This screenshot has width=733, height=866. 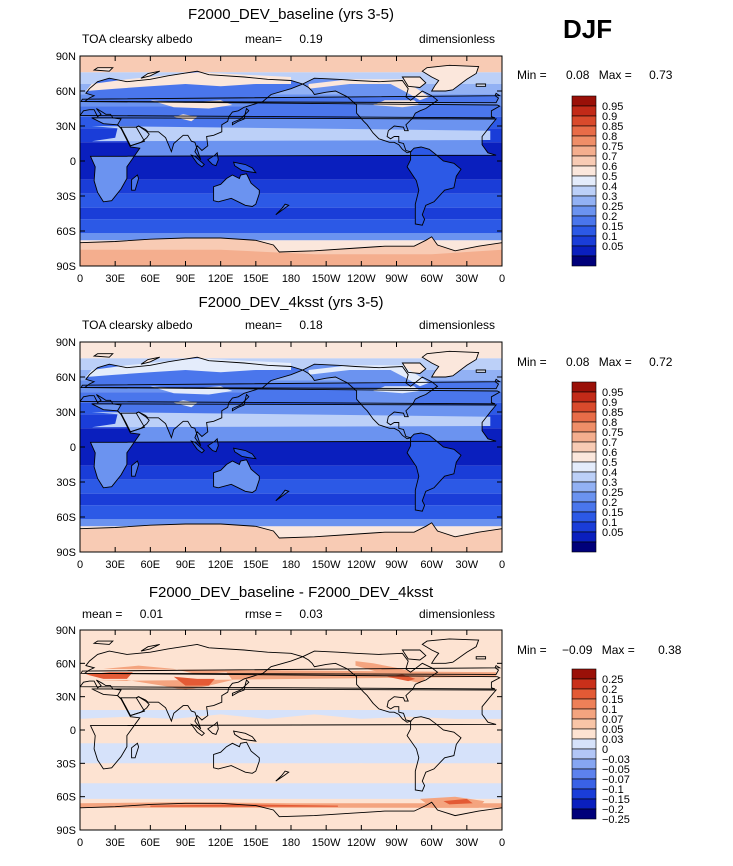 I want to click on lat-tick-label: 60S, so click(x=66, y=798).